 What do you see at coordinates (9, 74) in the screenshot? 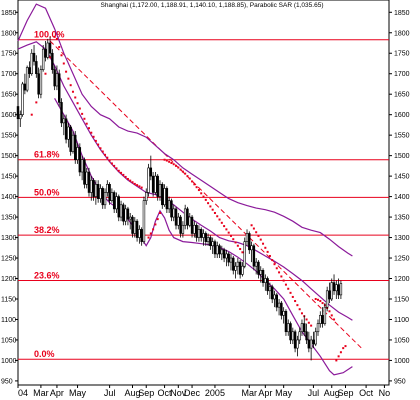
I see `y-tick-label-left-1700: 1700` at bounding box center [9, 74].